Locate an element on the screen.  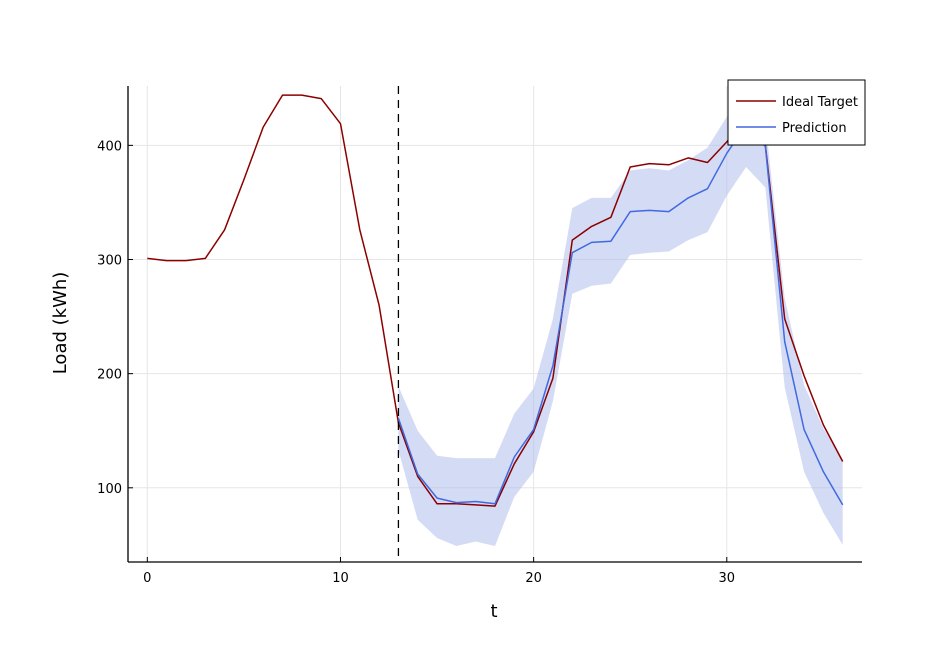
x-tick-label: 30 is located at coordinates (727, 578).